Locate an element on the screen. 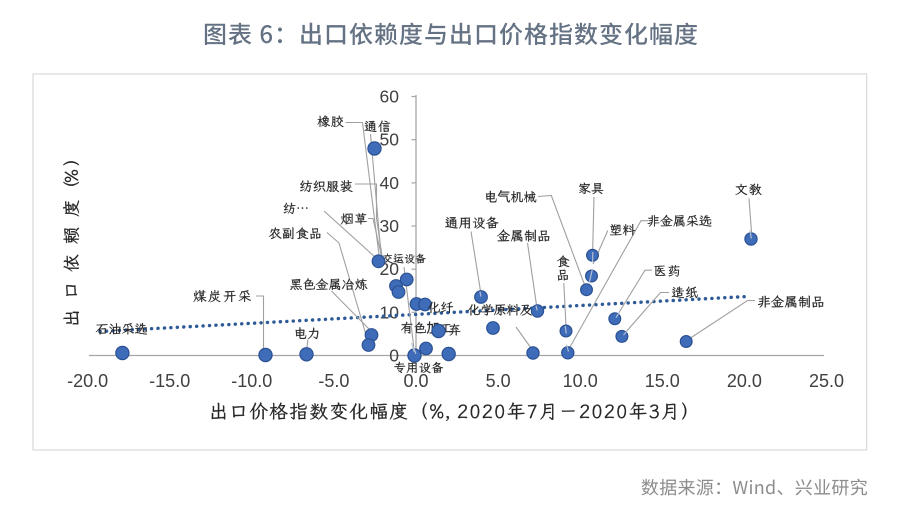  svg-text: 度 is located at coordinates (71, 208).